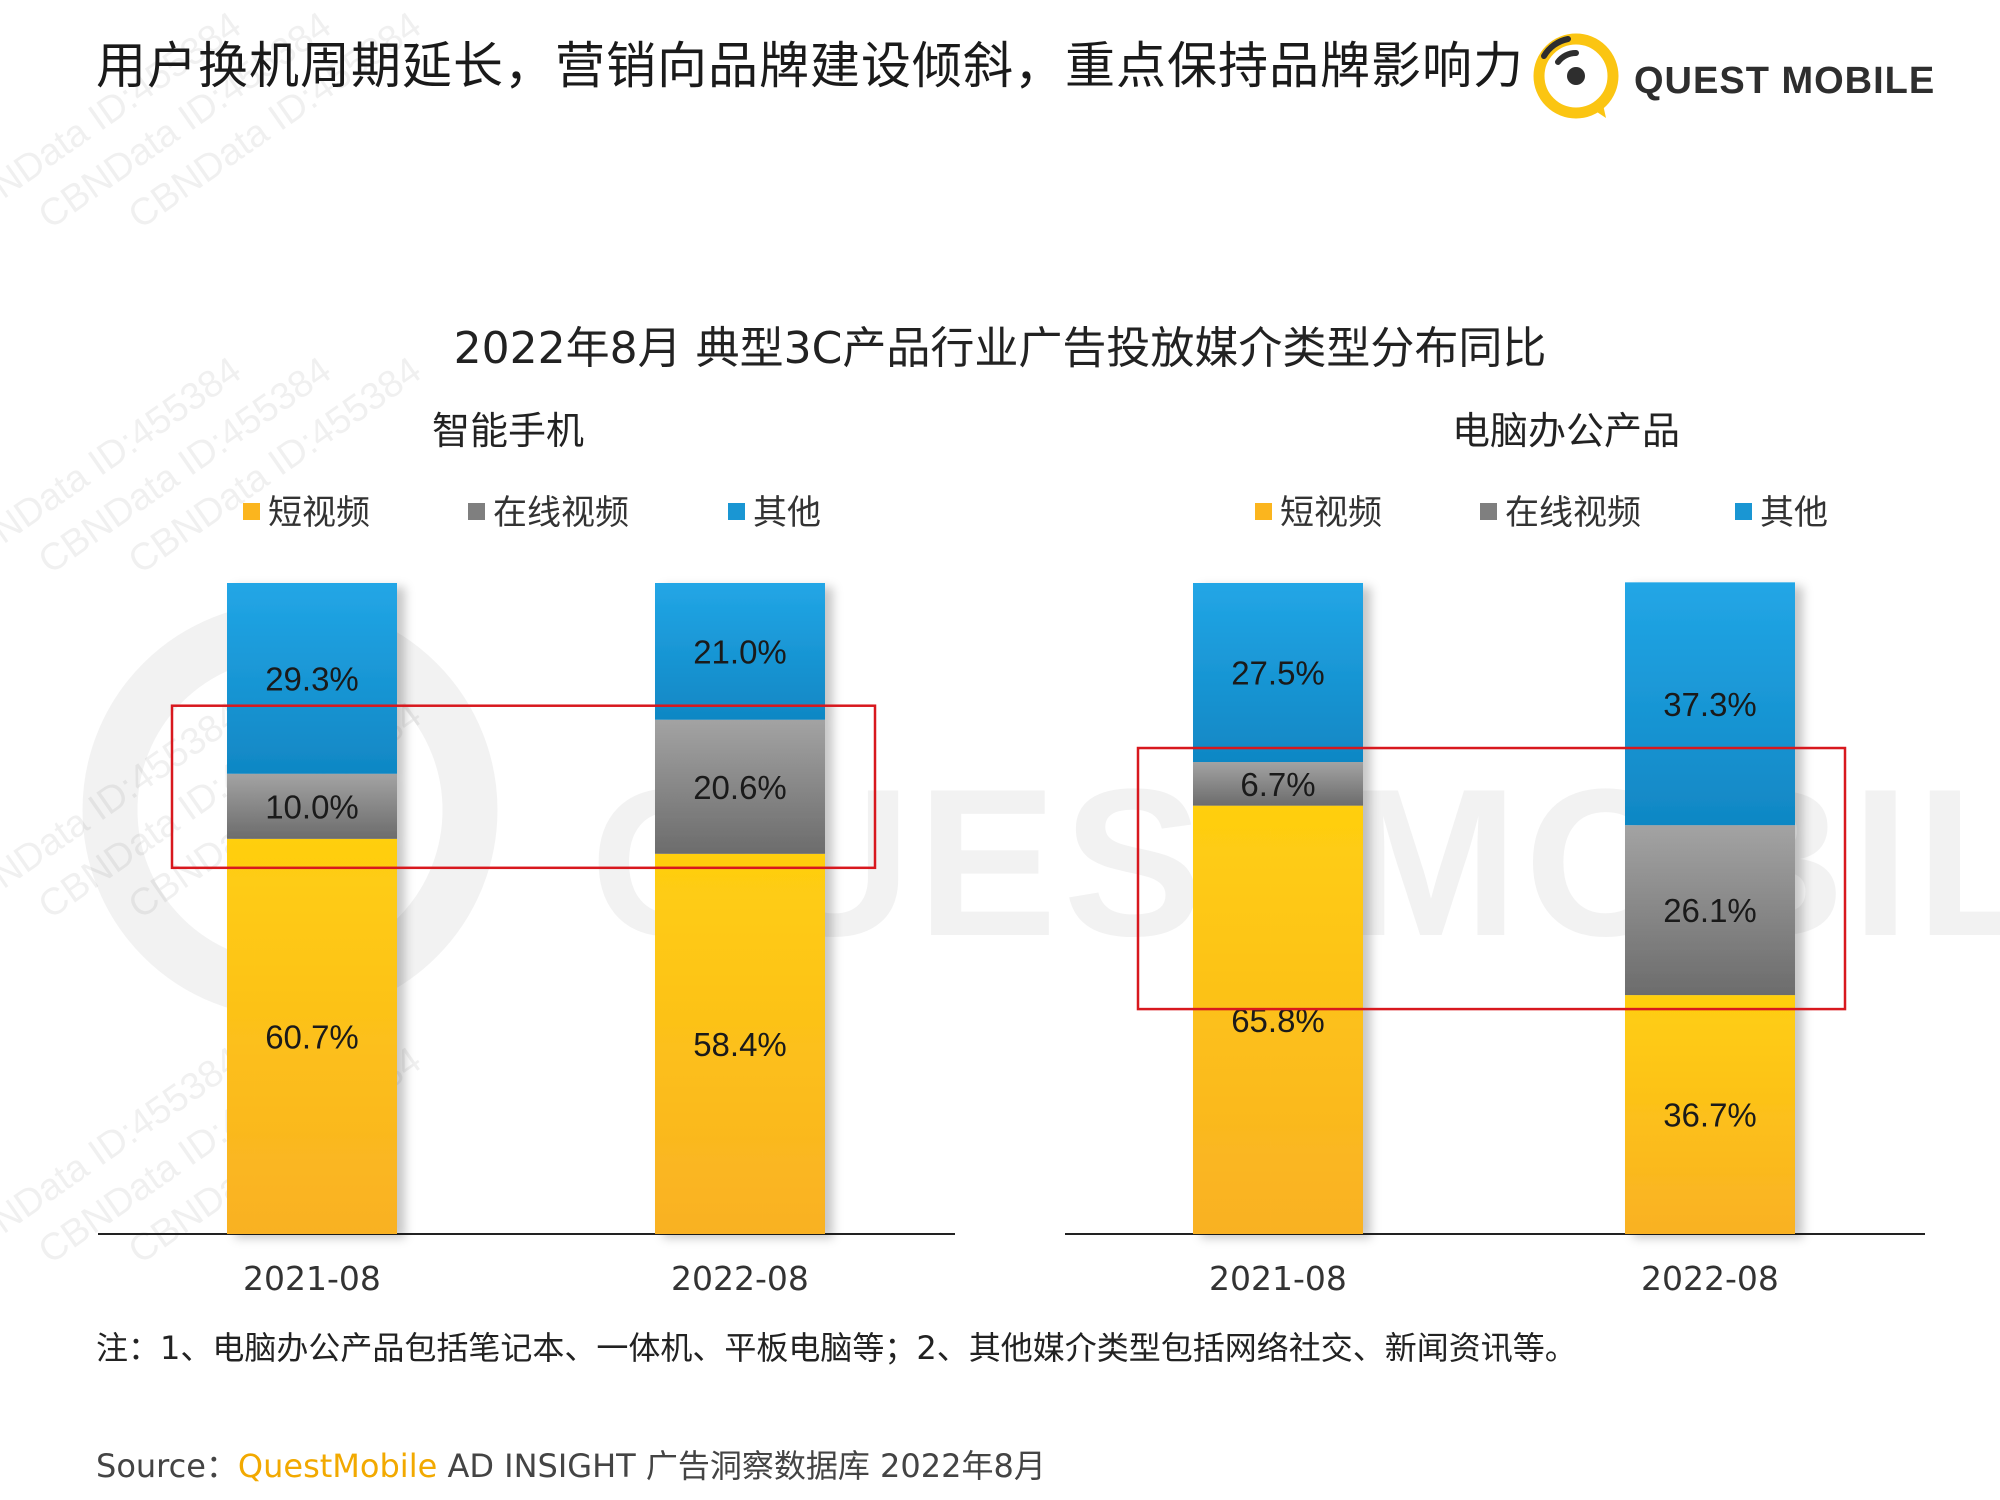  I want to click on page-headline: 用户换机周期延长，营销向品牌建设倾斜，重点保持品牌影响力, so click(810, 66).